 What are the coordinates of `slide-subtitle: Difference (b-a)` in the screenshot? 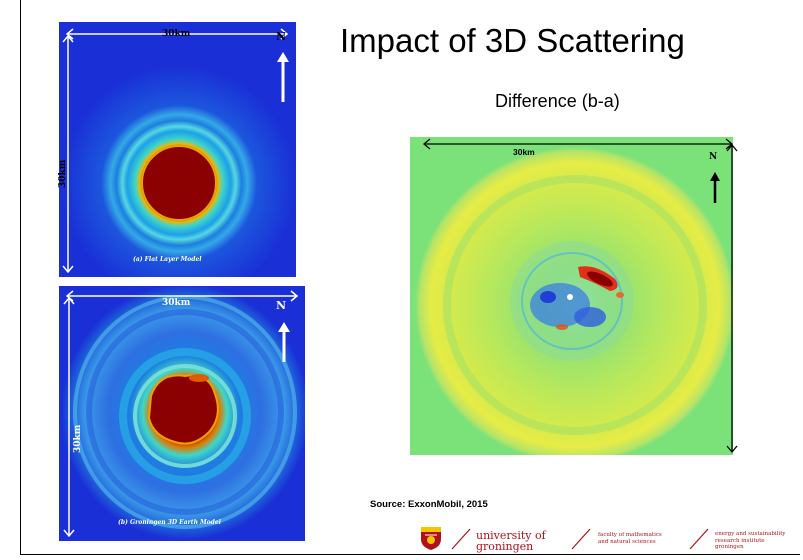 It's located at (557, 101).